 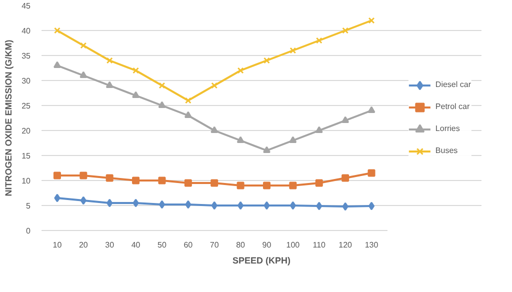 I want to click on x-tick-label: 20, so click(x=83, y=245).